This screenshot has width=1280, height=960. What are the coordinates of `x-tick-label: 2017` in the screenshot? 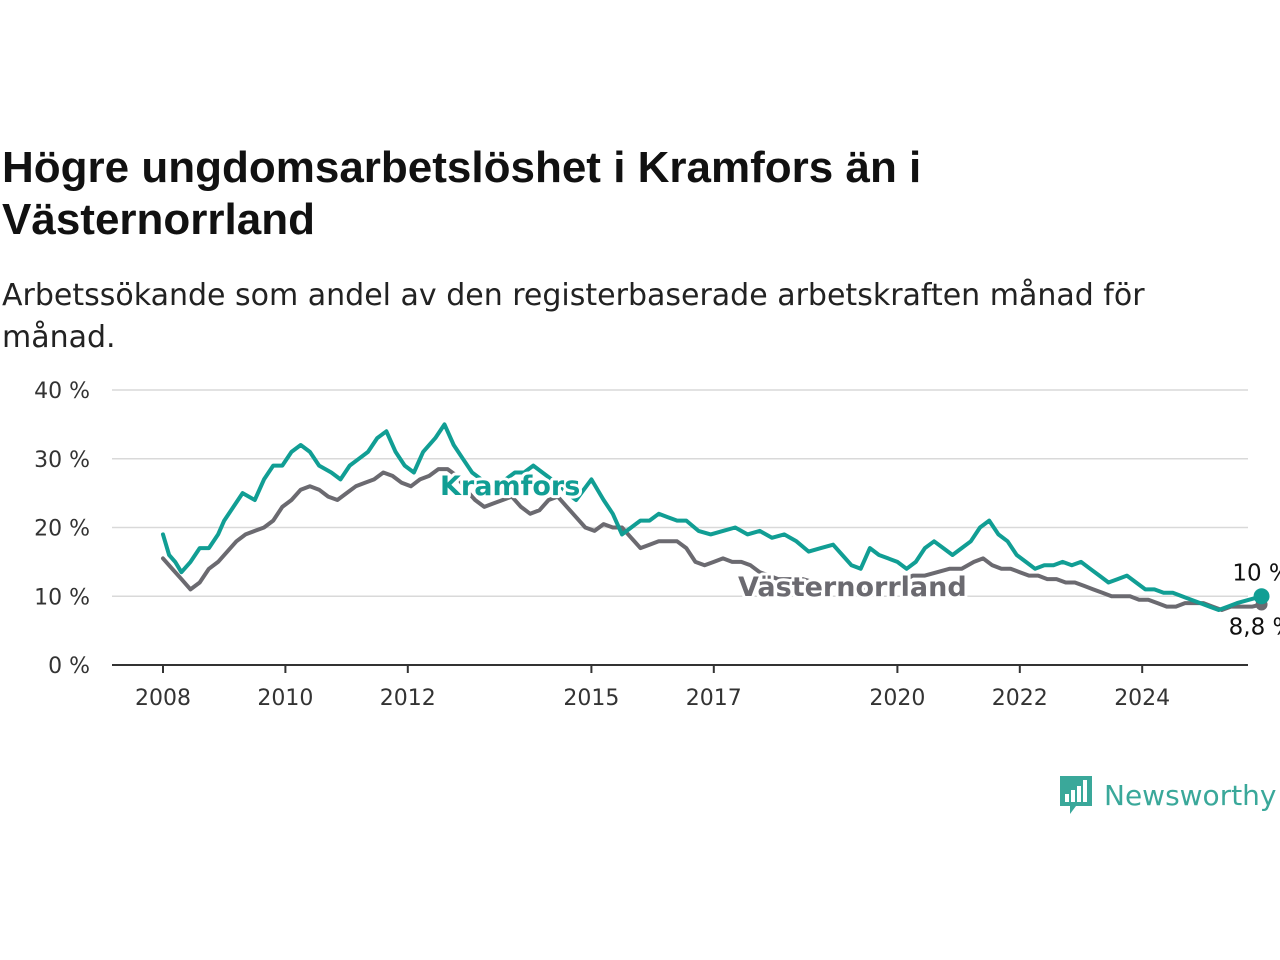 It's located at (714, 698).